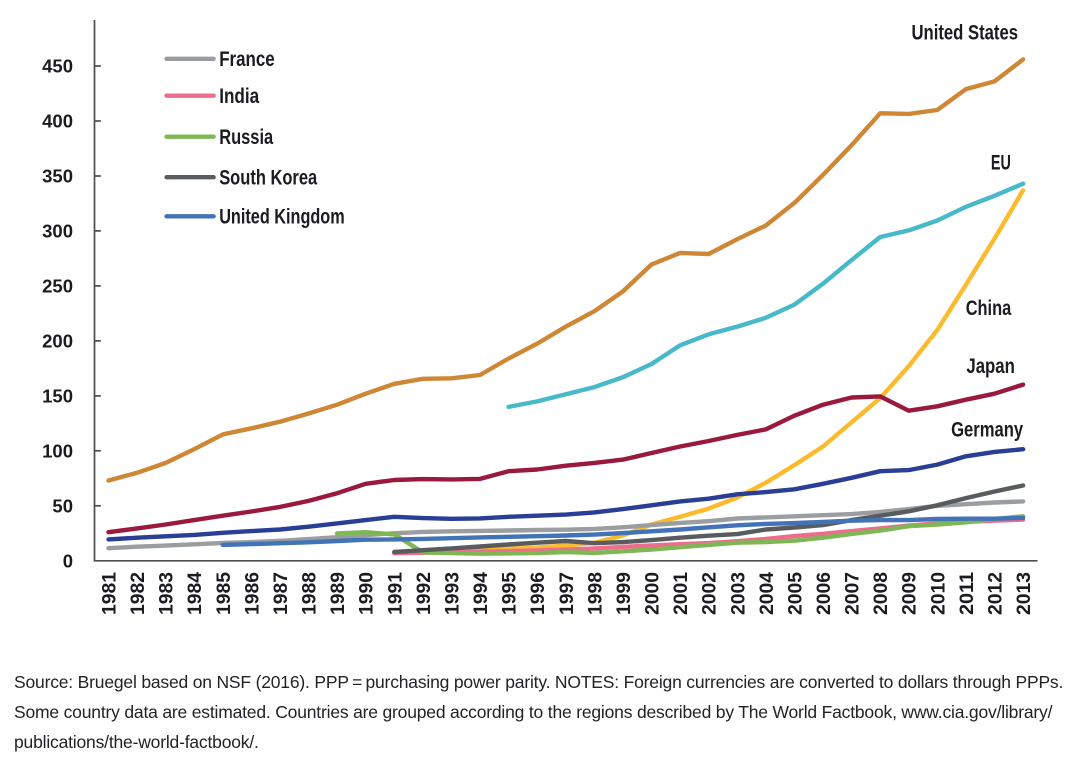 The height and width of the screenshot is (767, 1085). Describe the element at coordinates (57, 121) in the screenshot. I see `svg-text: 400` at that location.